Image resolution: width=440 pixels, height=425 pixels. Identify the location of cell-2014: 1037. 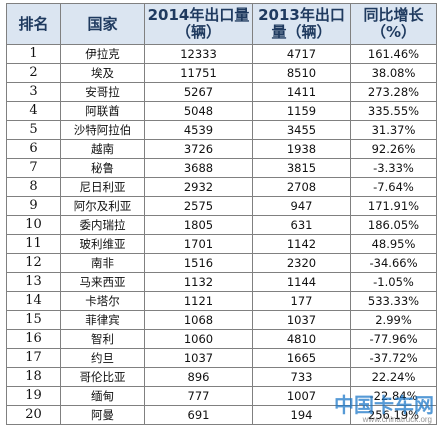
(198, 358).